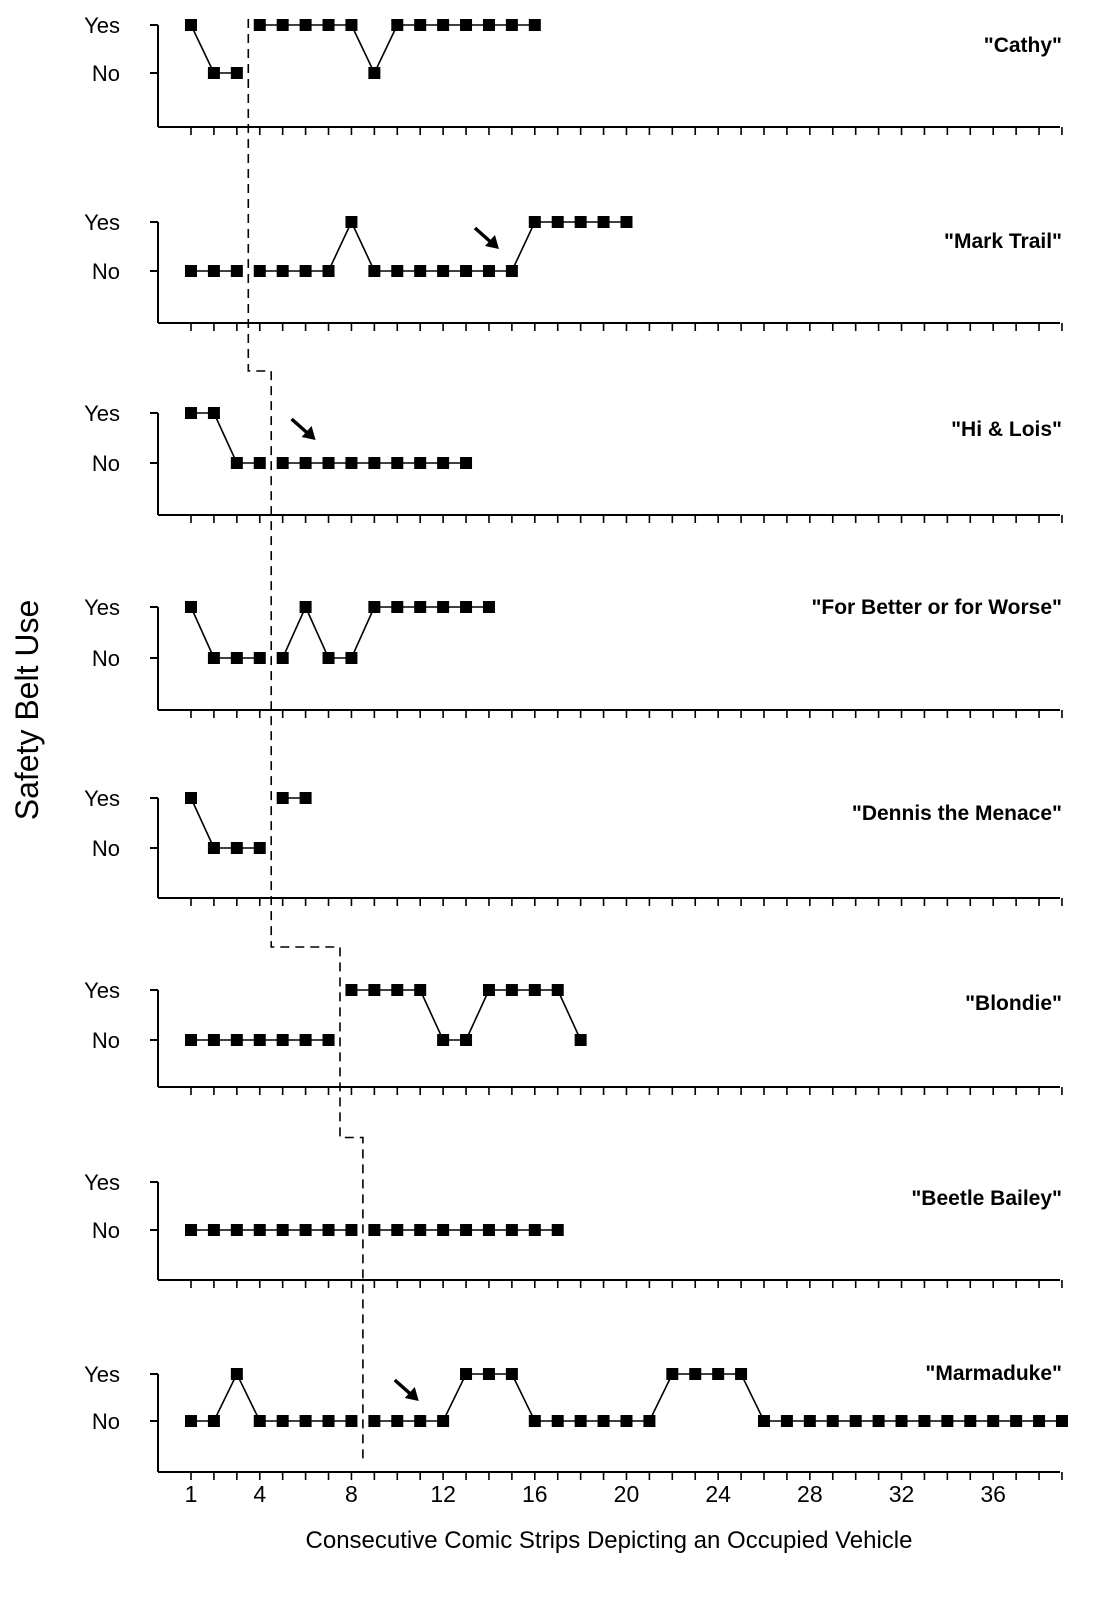  Describe the element at coordinates (573, 1229) in the screenshot. I see `panel: Yes No "Beetle Bailey"` at that location.